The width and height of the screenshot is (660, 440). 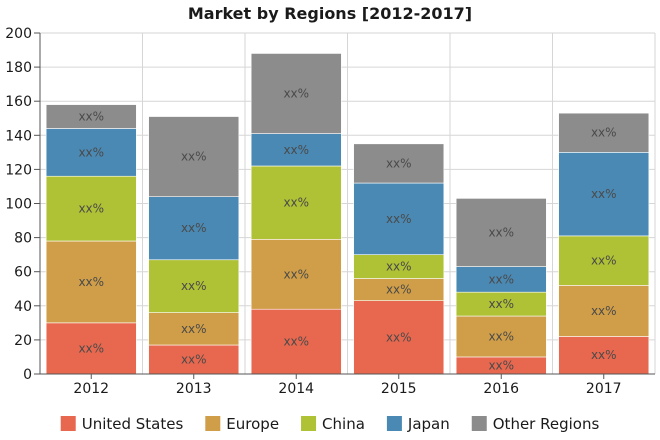 What do you see at coordinates (501, 389) in the screenshot?
I see `x-tick-label: 2016` at bounding box center [501, 389].